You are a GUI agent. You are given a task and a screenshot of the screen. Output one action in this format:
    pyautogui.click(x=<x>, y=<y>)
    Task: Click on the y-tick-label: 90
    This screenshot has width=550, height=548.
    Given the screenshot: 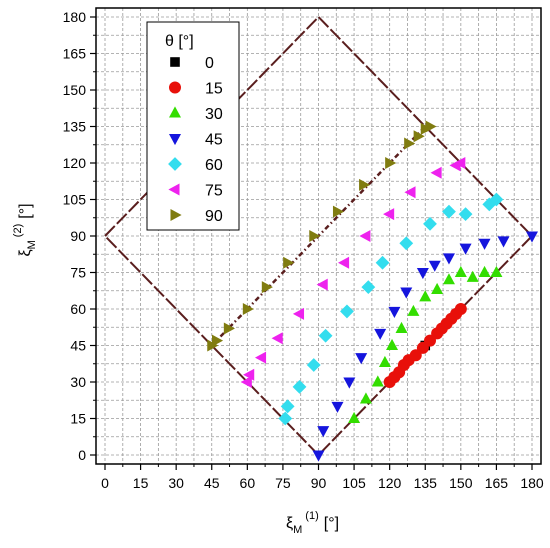 What is the action you would take?
    pyautogui.click(x=78, y=236)
    